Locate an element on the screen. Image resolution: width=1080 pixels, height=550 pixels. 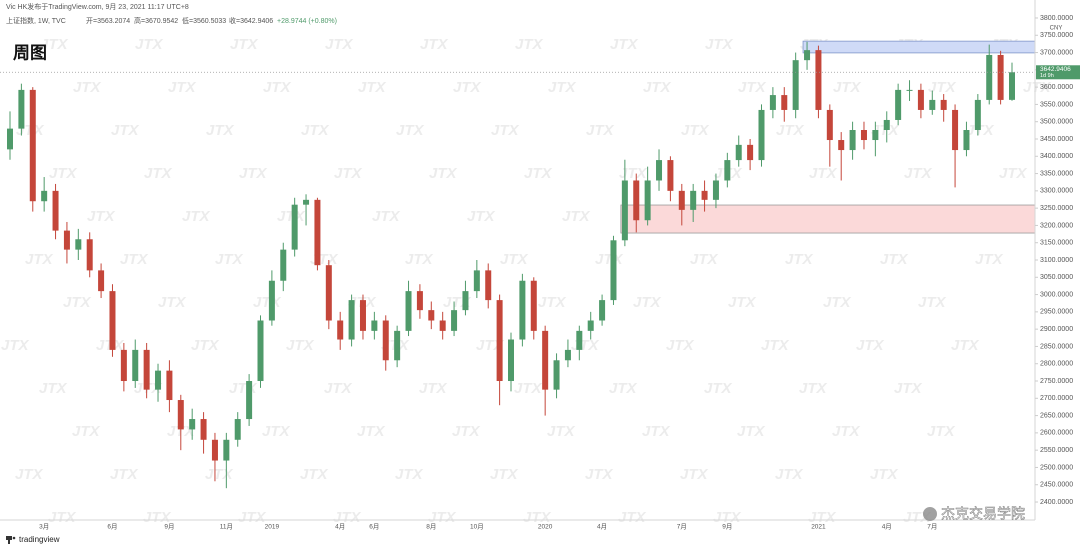
y-tick-label: 2550.0000 is located at coordinates (1056, 450).